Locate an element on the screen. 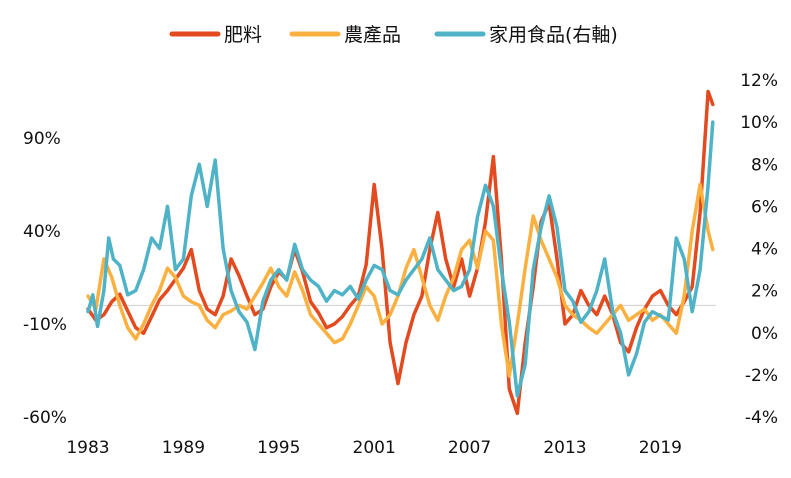  right-axis-tick-label: 6% is located at coordinates (764, 207).